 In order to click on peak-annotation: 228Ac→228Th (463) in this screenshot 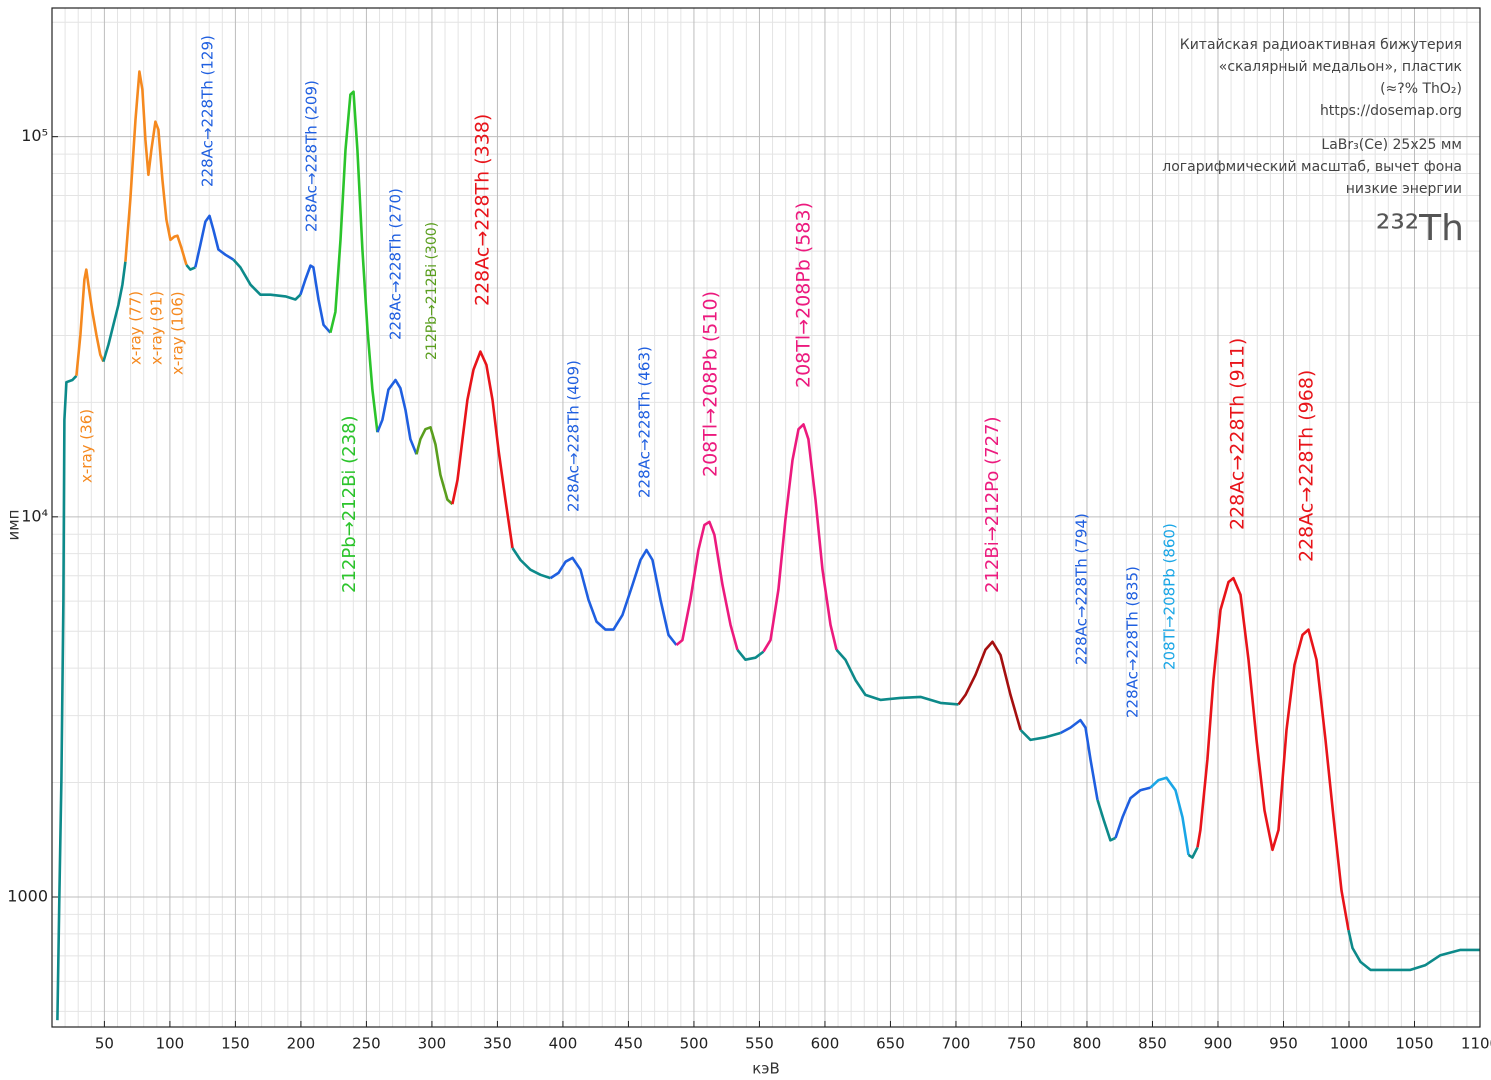, I will do `click(645, 422)`.